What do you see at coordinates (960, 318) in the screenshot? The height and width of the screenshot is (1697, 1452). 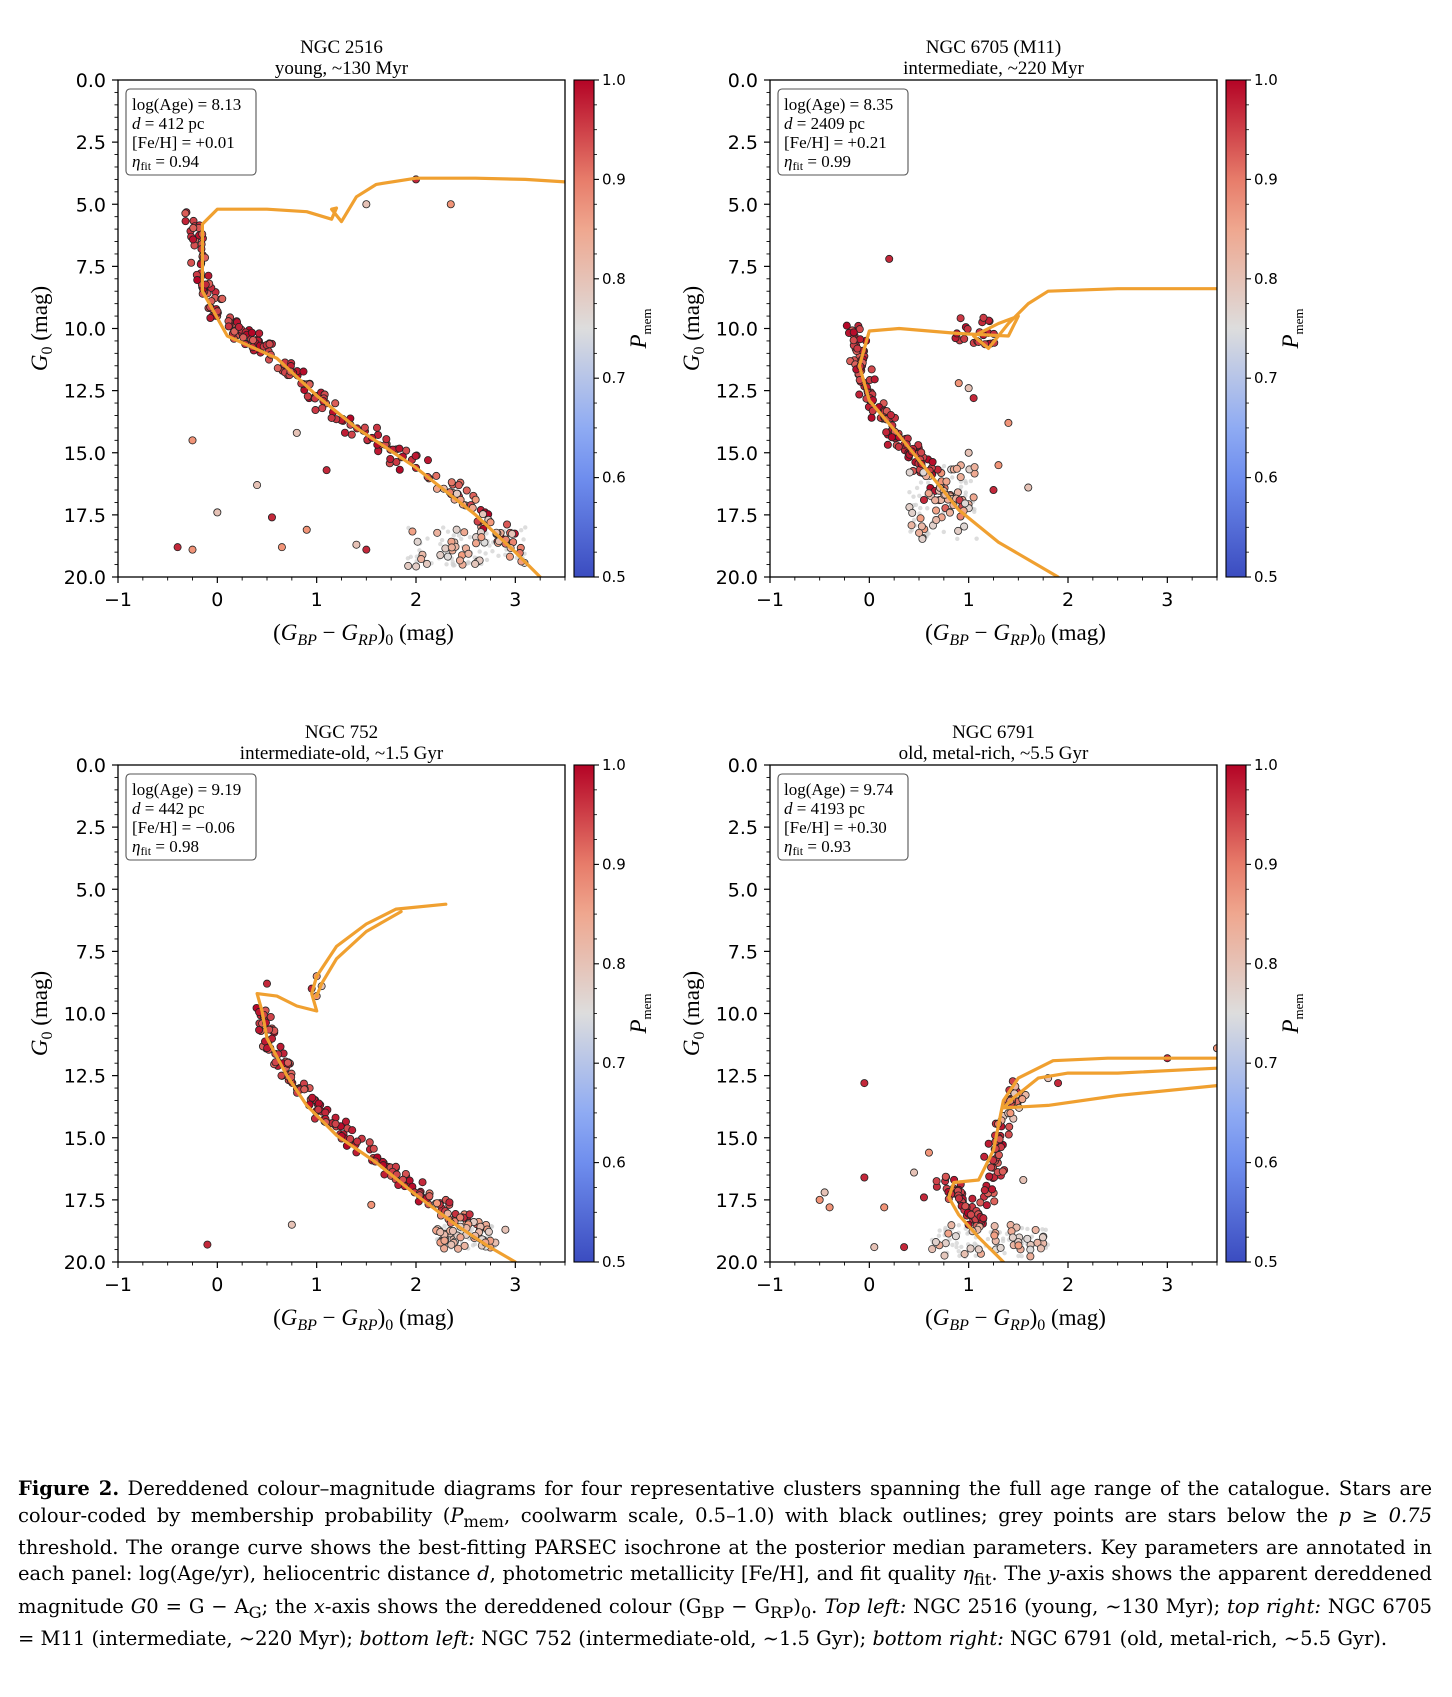 I see `clump-star` at bounding box center [960, 318].